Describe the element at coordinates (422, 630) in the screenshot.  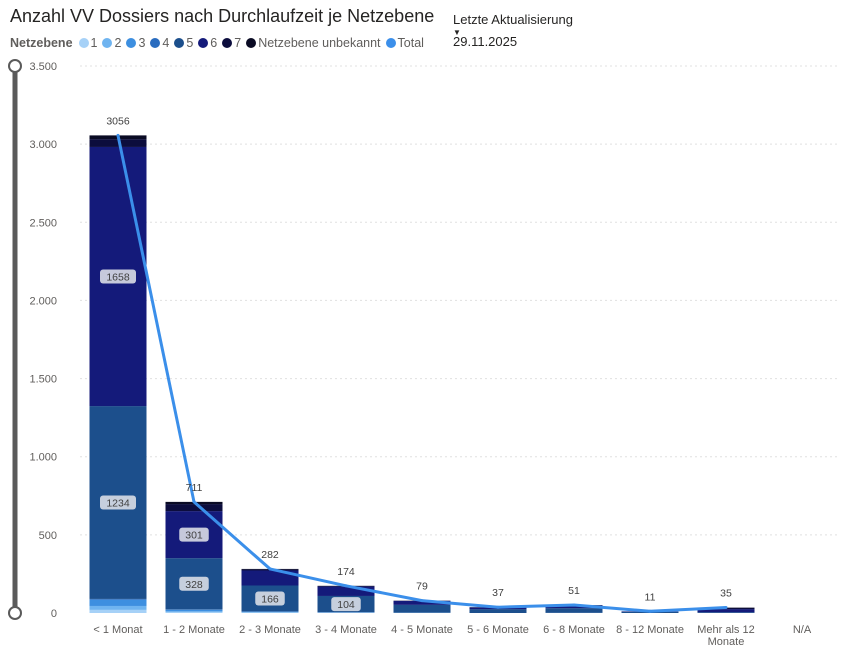
I see `x-tick-label: 4 - 5 Monate` at that location.